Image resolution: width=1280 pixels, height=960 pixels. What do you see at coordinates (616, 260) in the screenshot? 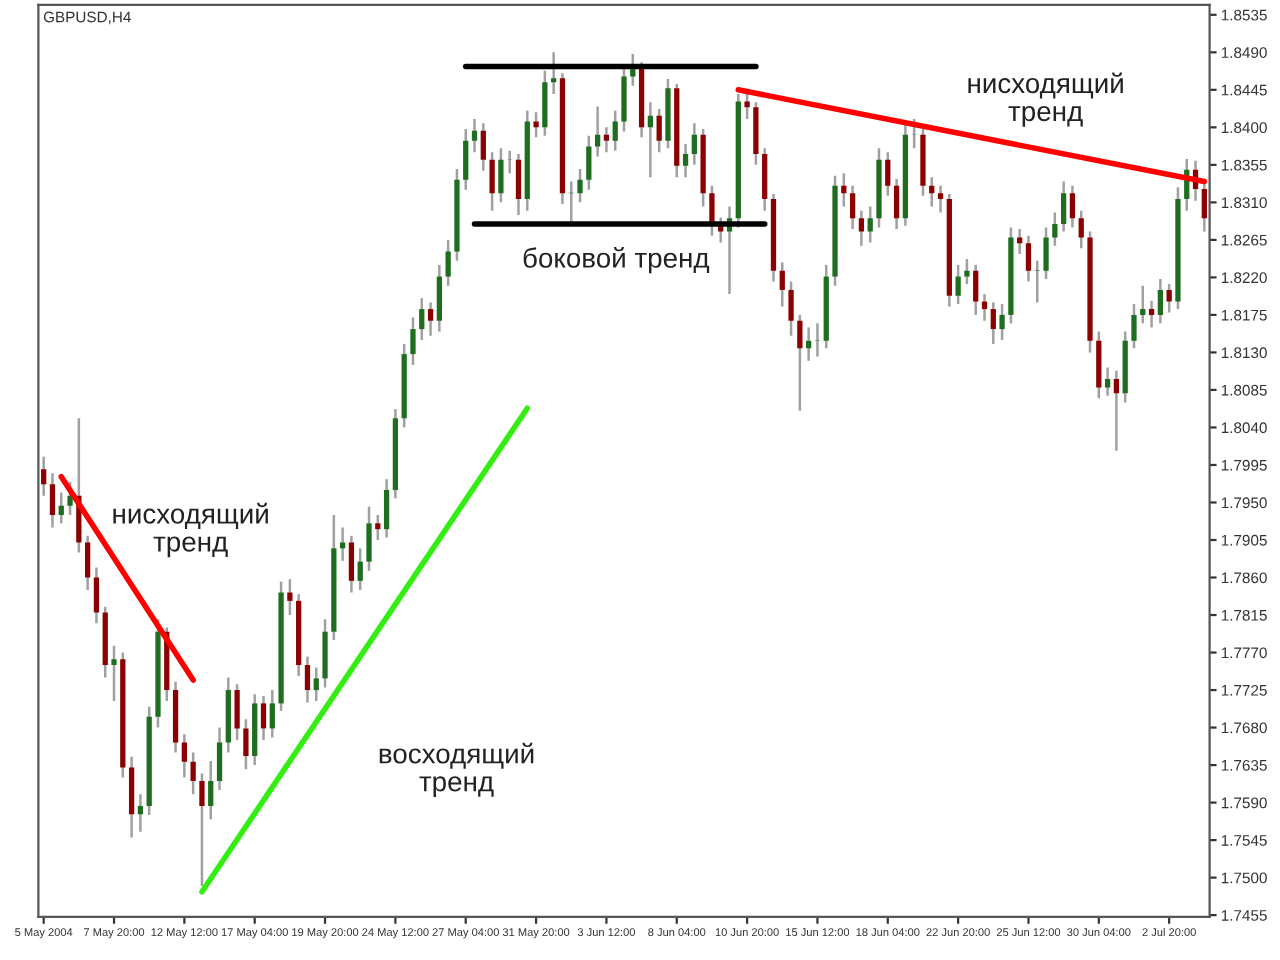
I see `annotation: боковой тренд` at bounding box center [616, 260].